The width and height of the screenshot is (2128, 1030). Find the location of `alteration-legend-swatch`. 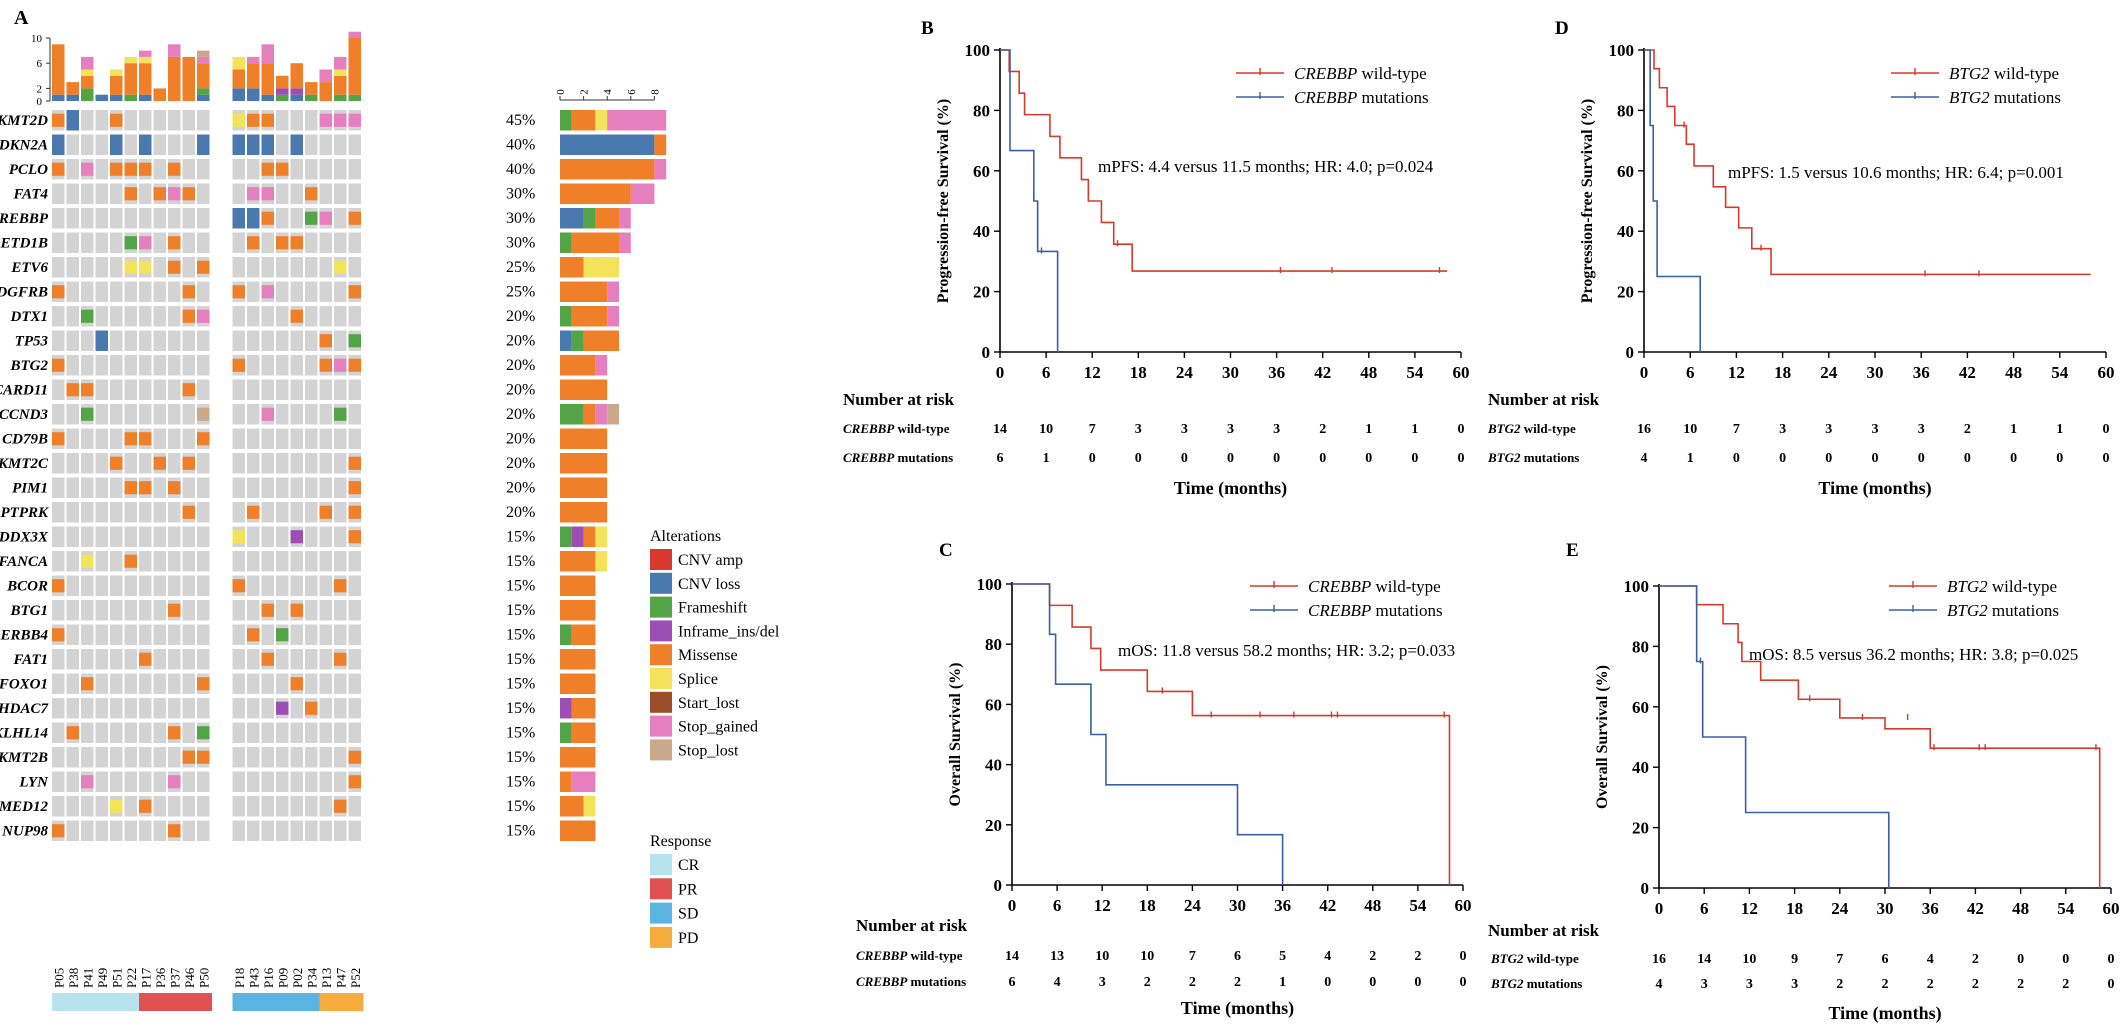

alteration-legend-swatch is located at coordinates (661, 750).